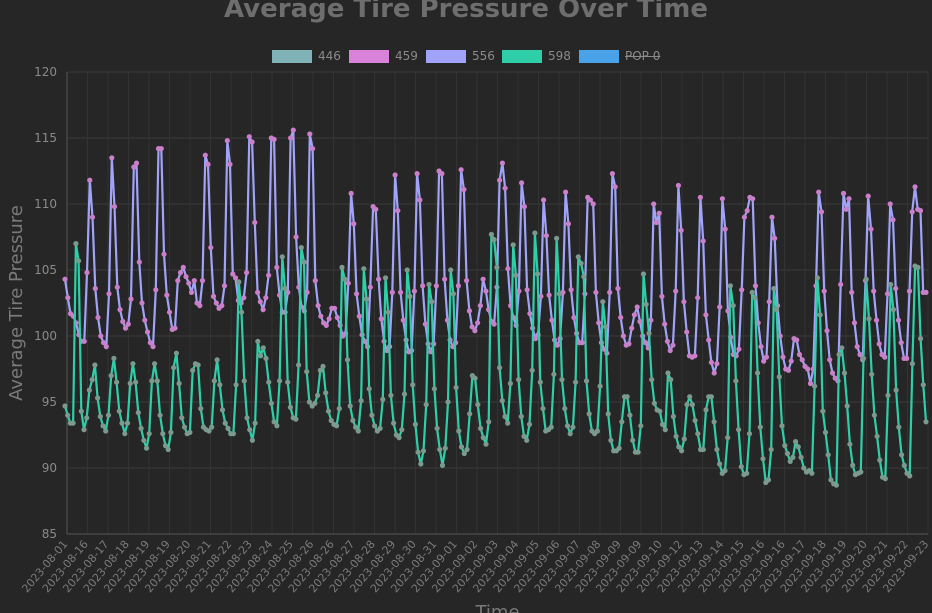 The width and height of the screenshot is (932, 613). I want to click on legend-label-459: 459, so click(406, 56).